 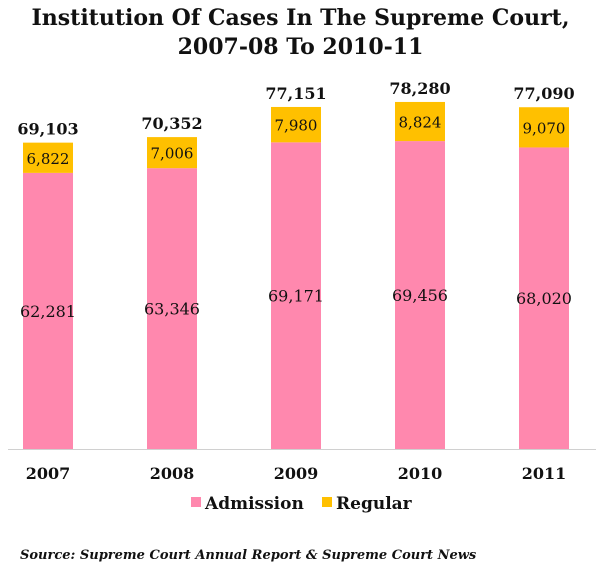 I want to click on data-label-regular-2007: 6,822, so click(x=48, y=159).